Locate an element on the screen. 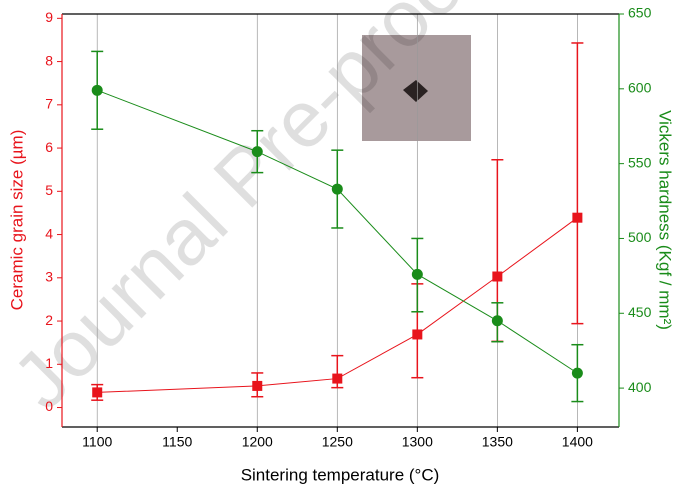 This screenshot has height=492, width=683. y-tick-label: 3 is located at coordinates (49, 277).